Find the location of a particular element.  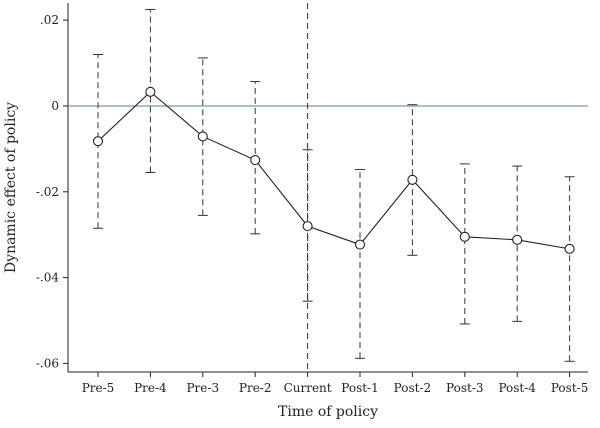

x-axis-title: Time of policy is located at coordinates (328, 412).